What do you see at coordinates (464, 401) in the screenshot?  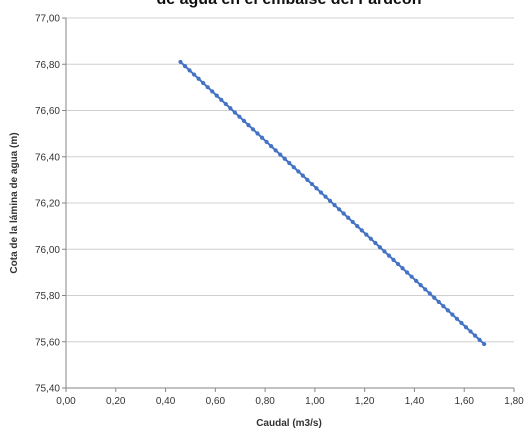 I see `x-tick-label: 1,60` at bounding box center [464, 401].